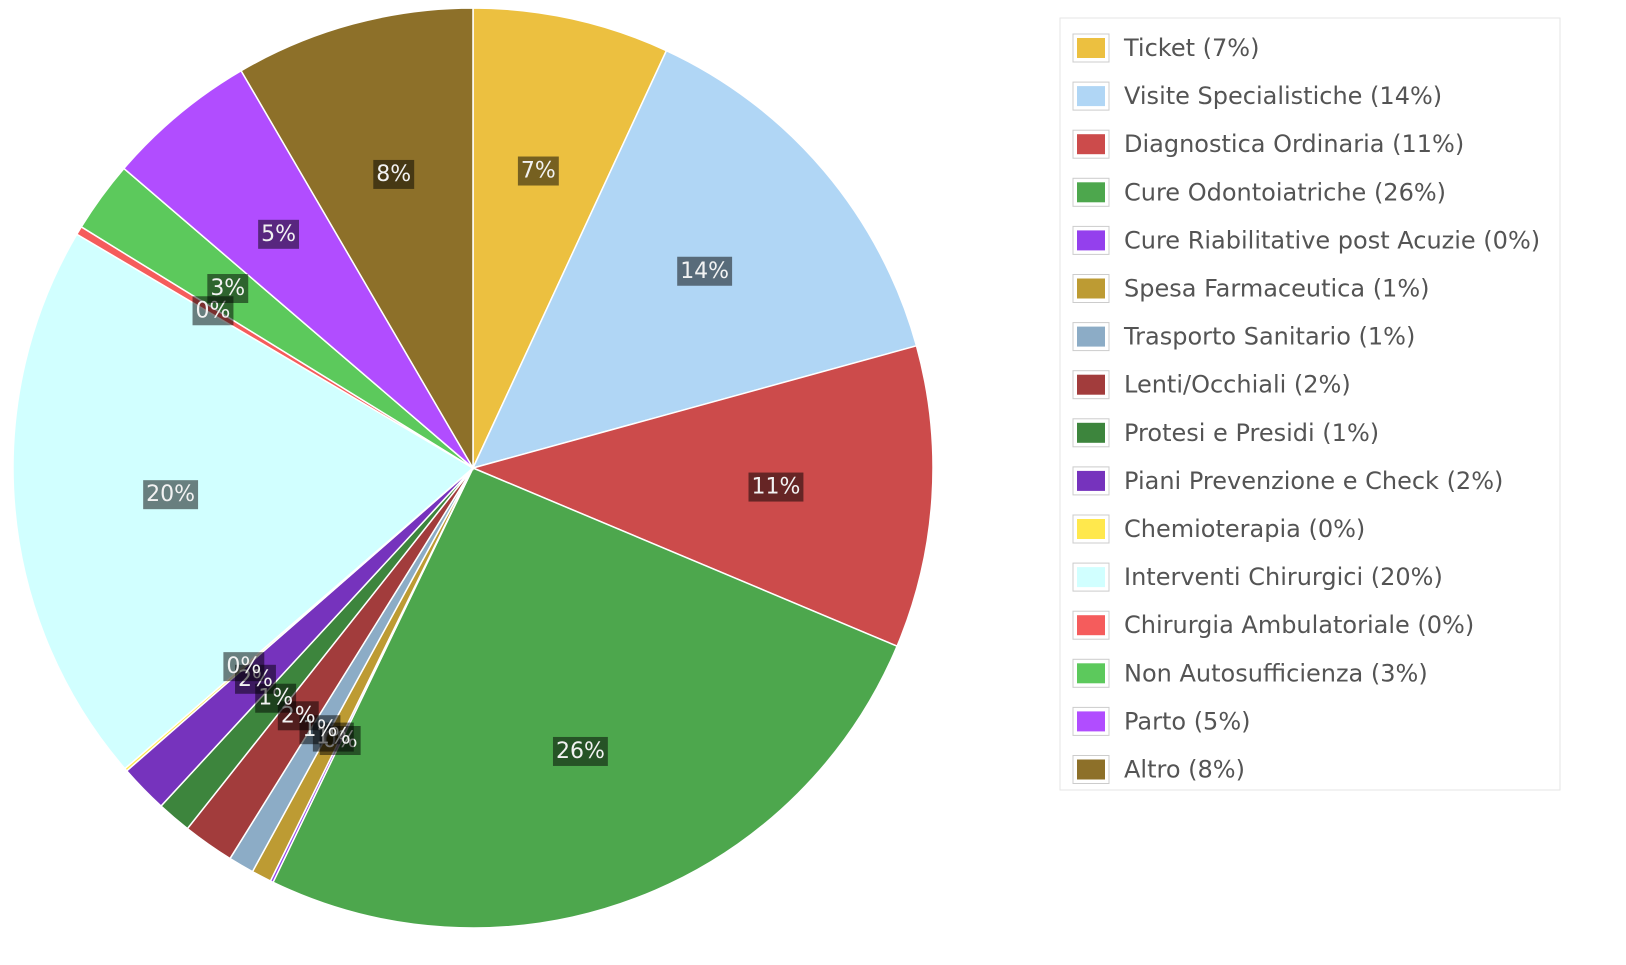  Describe the element at coordinates (1283, 577) in the screenshot. I see `legend-label: Interventi Chirurgici (20%)` at that location.